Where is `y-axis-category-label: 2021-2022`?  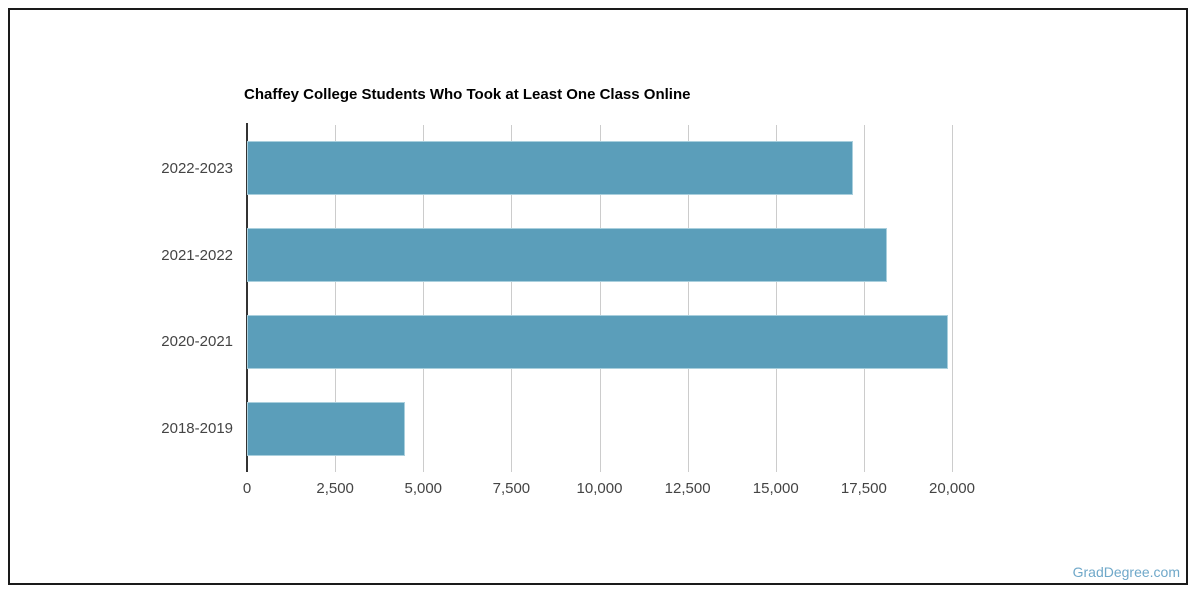
y-axis-category-label: 2021-2022 is located at coordinates (197, 255).